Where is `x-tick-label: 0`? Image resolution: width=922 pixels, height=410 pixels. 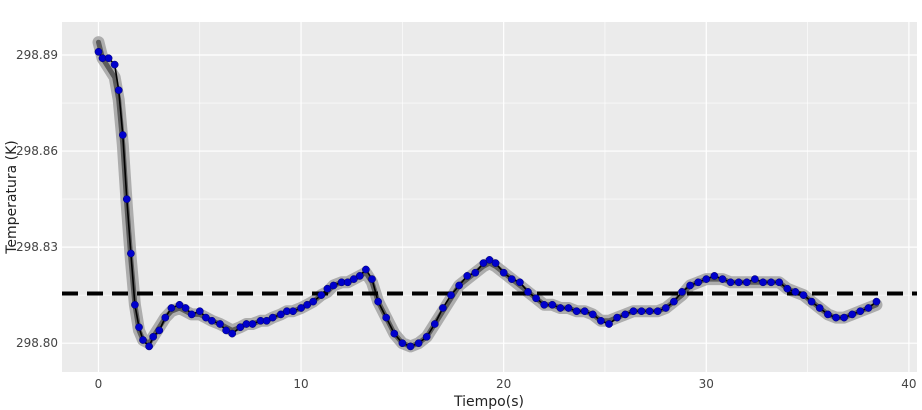
x-tick-label: 0 is located at coordinates (99, 384).